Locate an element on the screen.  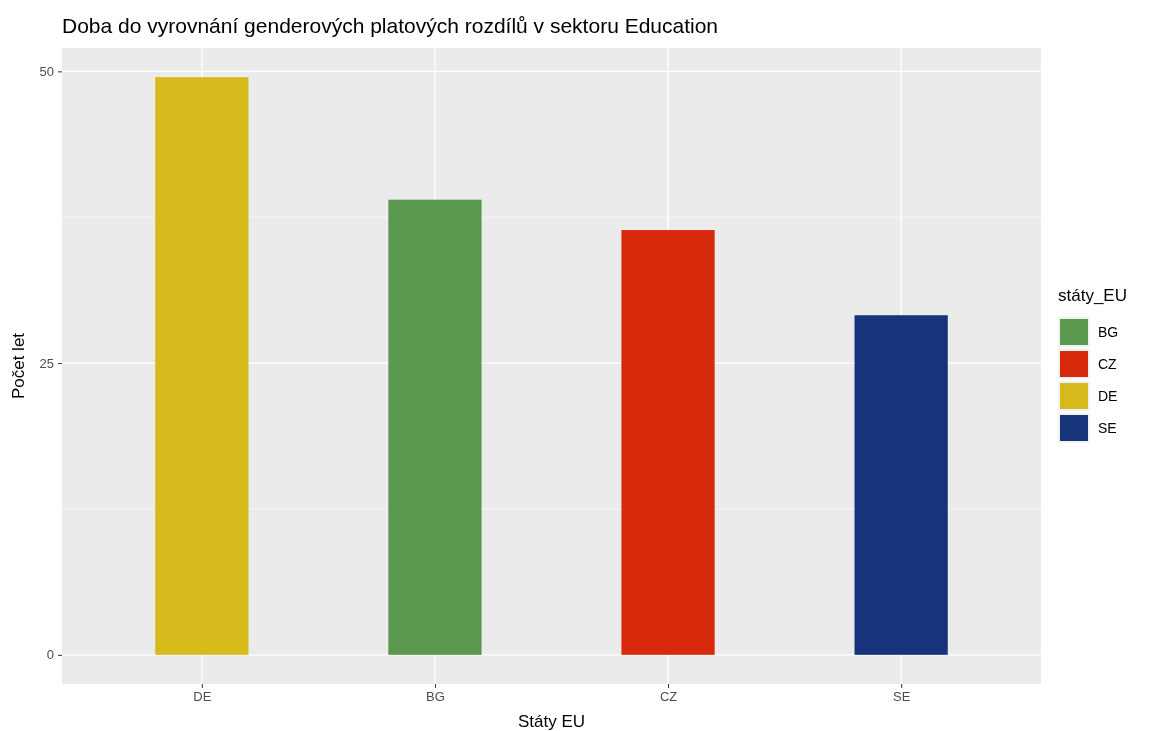
x-tick-label: BG is located at coordinates (435, 697).